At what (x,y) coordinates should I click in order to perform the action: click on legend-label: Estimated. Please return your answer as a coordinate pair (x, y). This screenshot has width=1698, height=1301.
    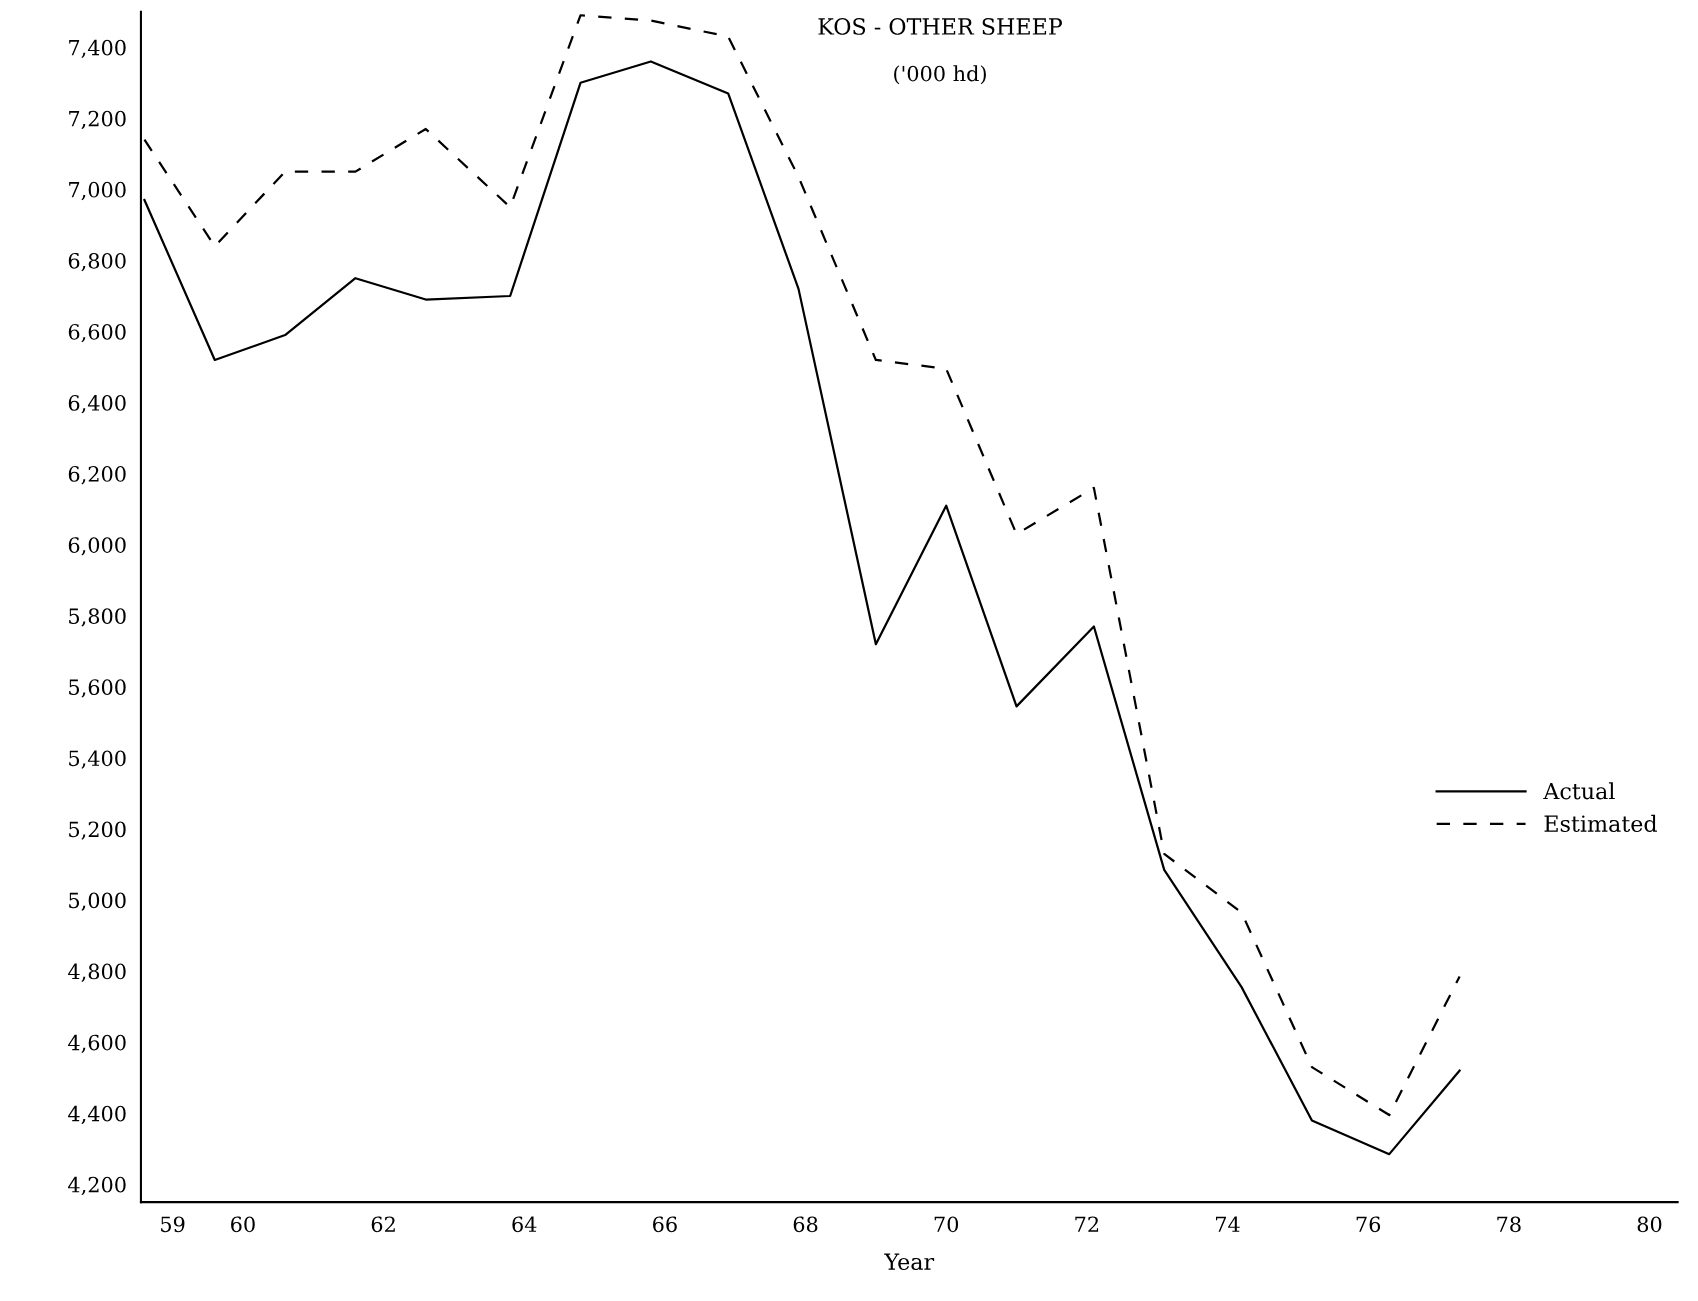
    Looking at the image, I should click on (1600, 823).